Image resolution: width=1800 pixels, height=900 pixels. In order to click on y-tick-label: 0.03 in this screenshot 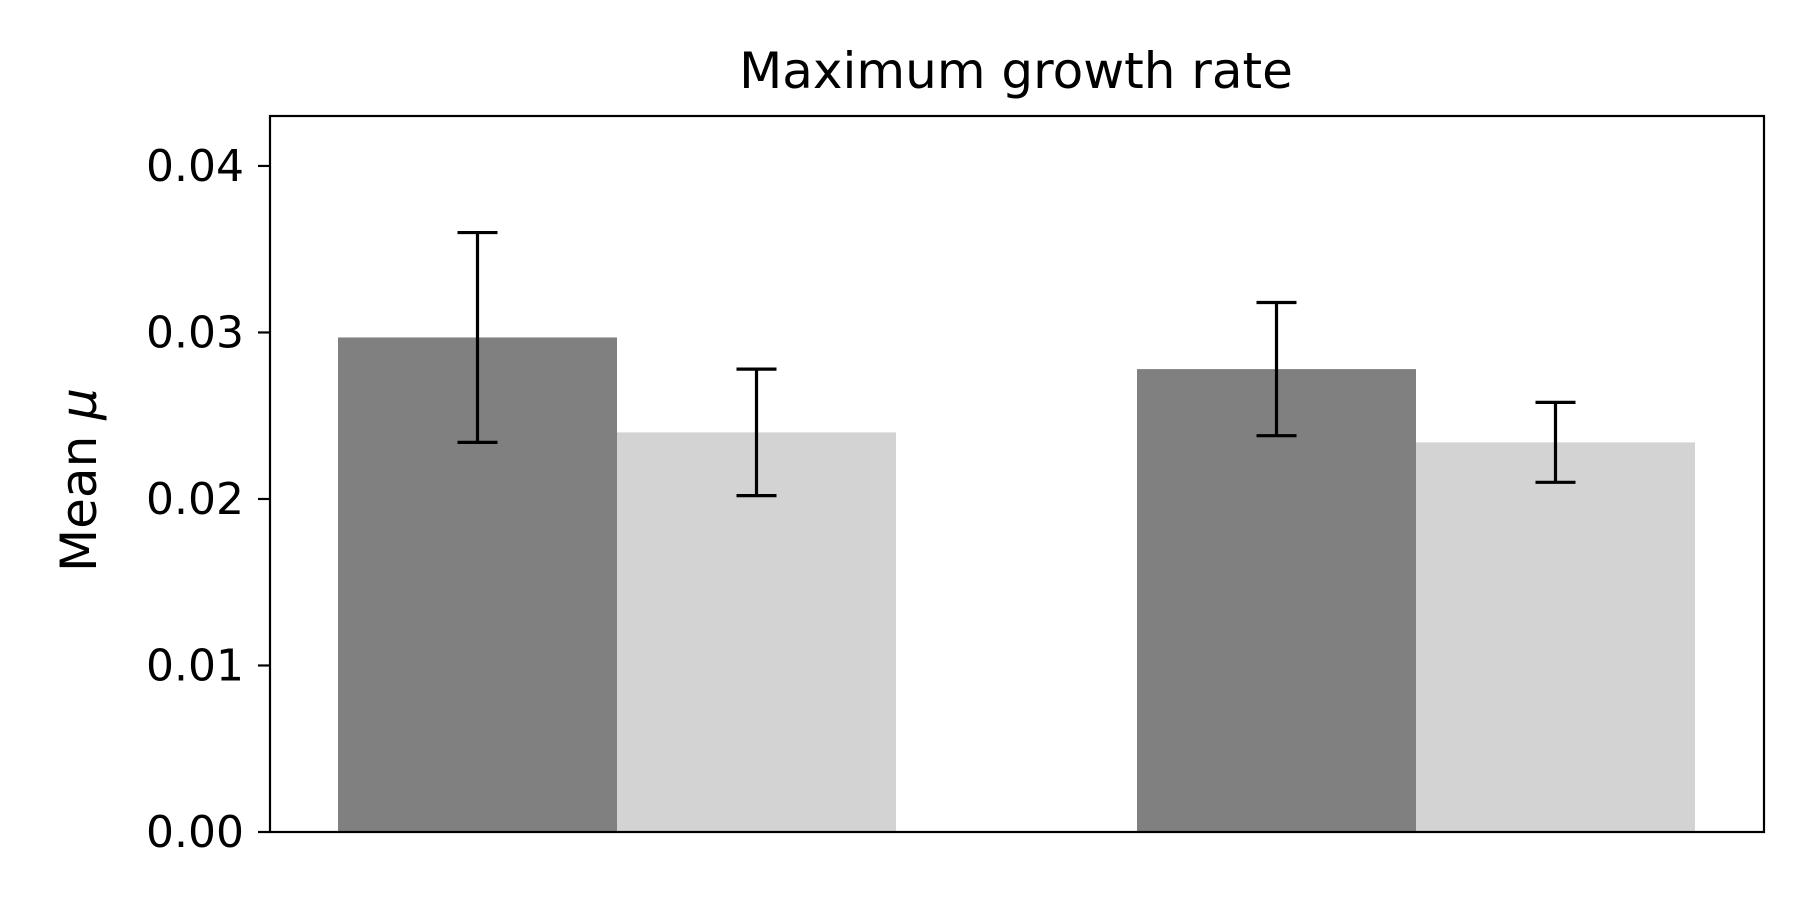, I will do `click(195, 332)`.